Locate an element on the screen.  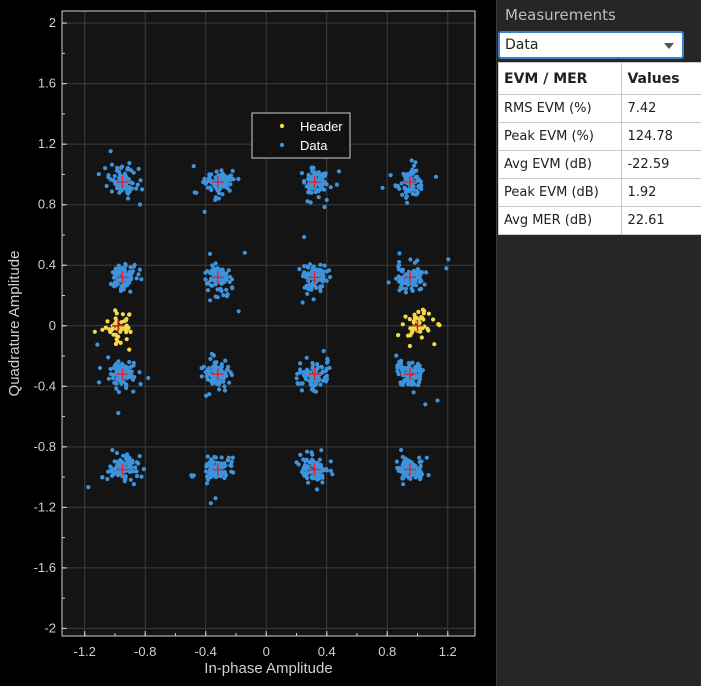
legend-marker is located at coordinates (282, 145).